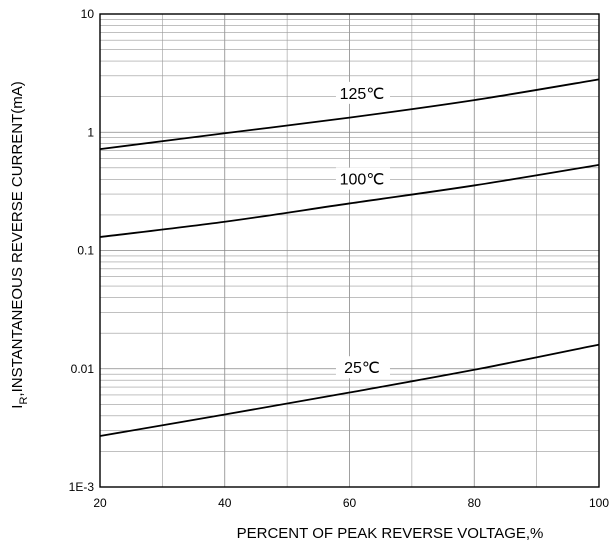 This screenshot has height=545, width=610. I want to click on y-axis-title-subscript: R, so click(24, 401).